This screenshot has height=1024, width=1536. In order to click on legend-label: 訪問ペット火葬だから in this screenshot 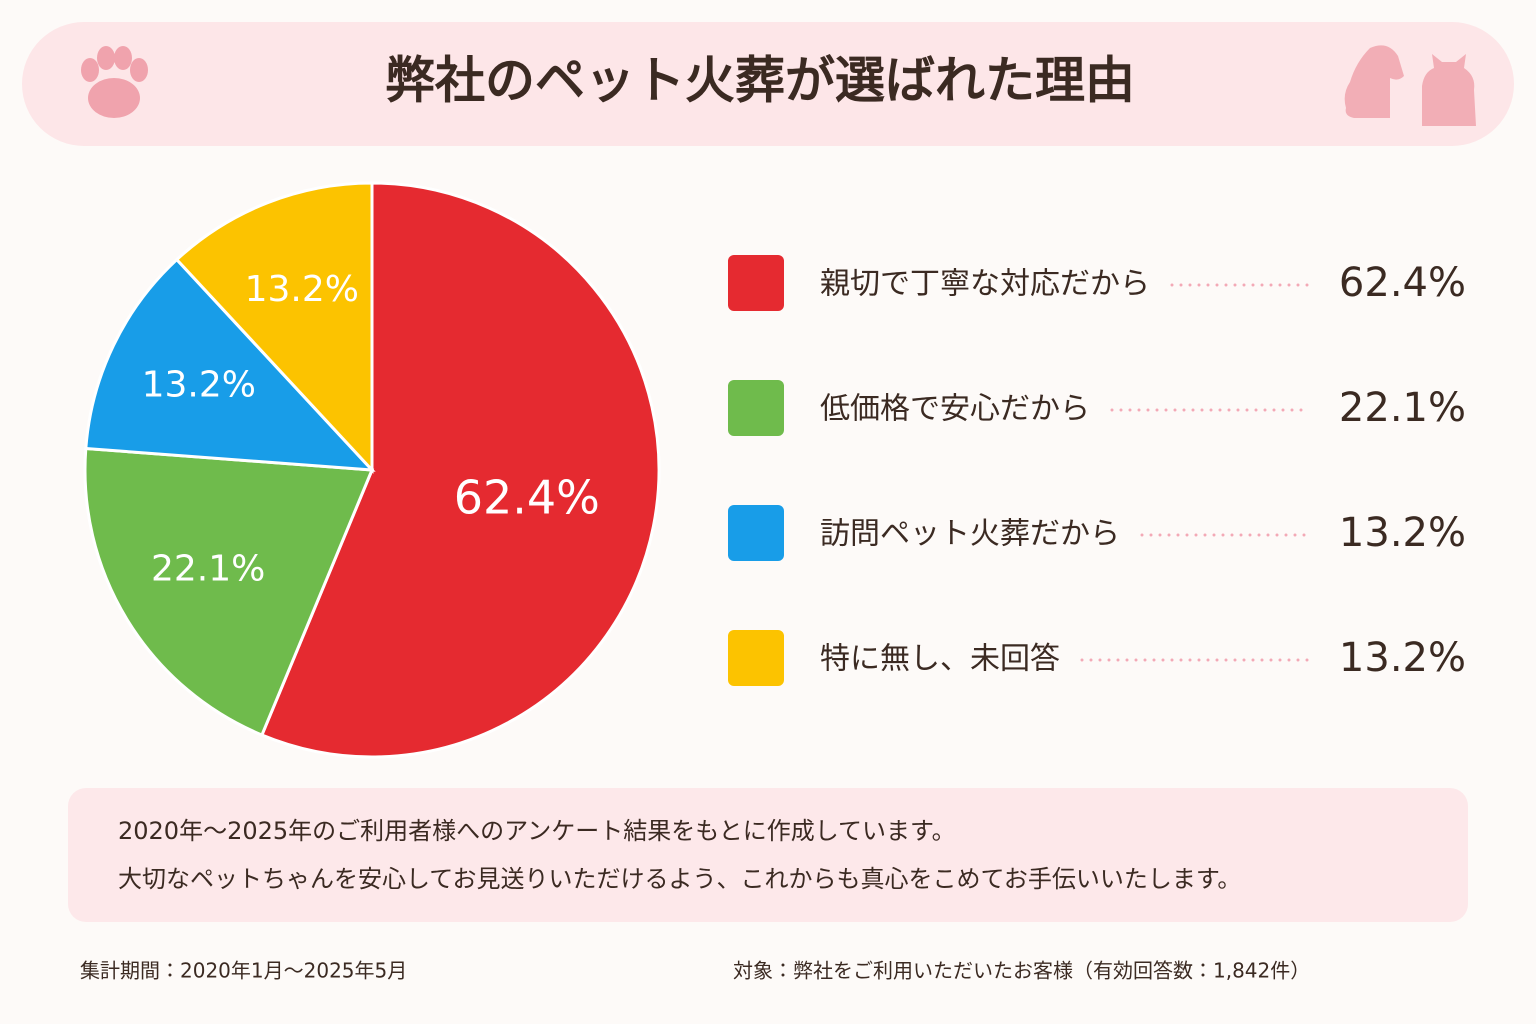, I will do `click(970, 534)`.